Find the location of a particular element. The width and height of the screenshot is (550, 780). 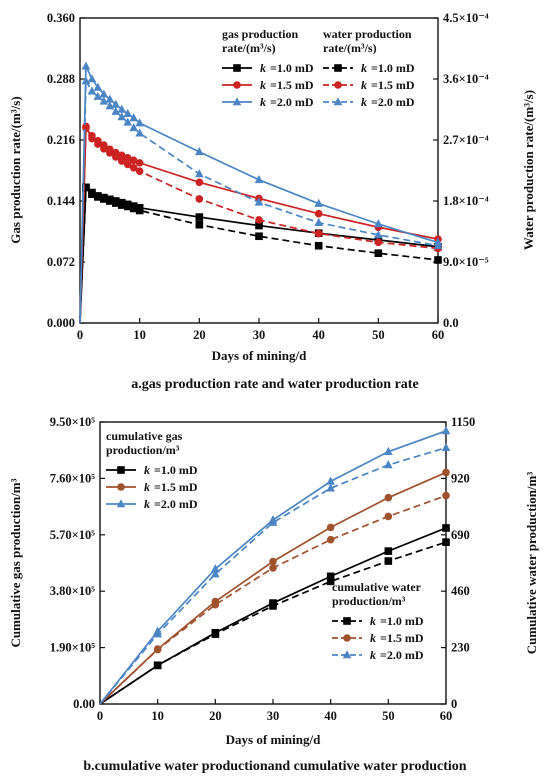

y-tick-label-b-3: 5.70×10⁵ is located at coordinates (72, 535).